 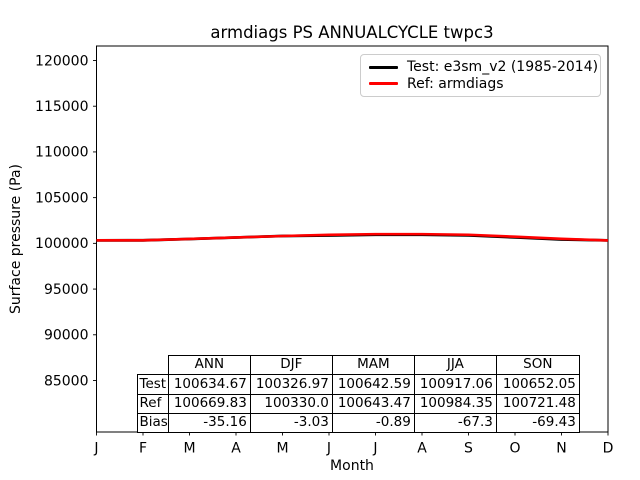 I want to click on table-header-row: ANN DJF MAM JJA SON, so click(x=358, y=365).